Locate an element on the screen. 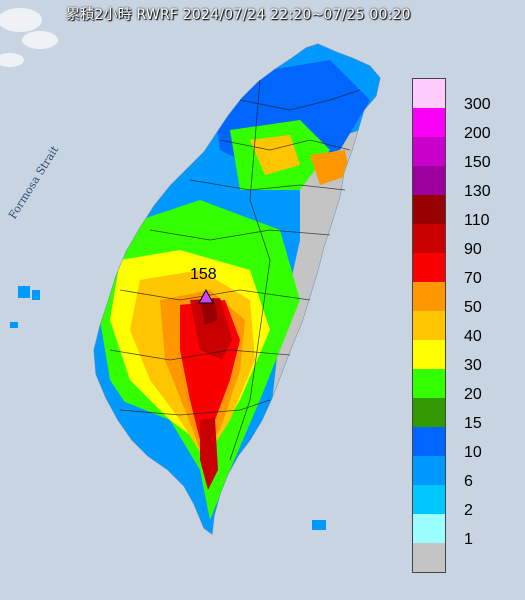 The height and width of the screenshot is (600, 525). legend-label: 150 is located at coordinates (477, 162).